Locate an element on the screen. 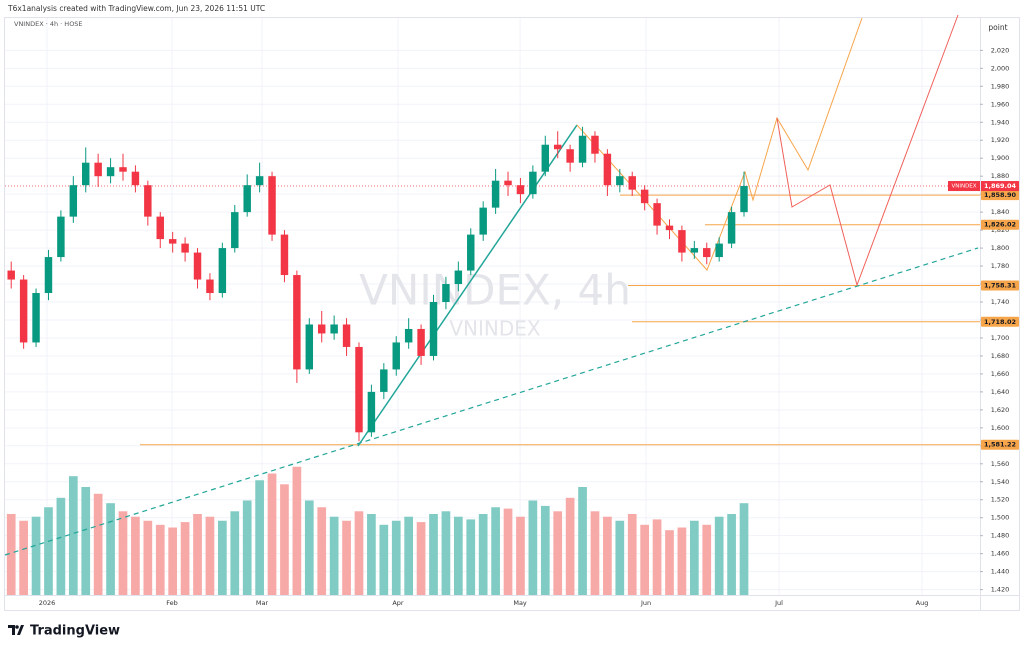 The image size is (1024, 648). y-tick-label: 2,020 is located at coordinates (1000, 50).